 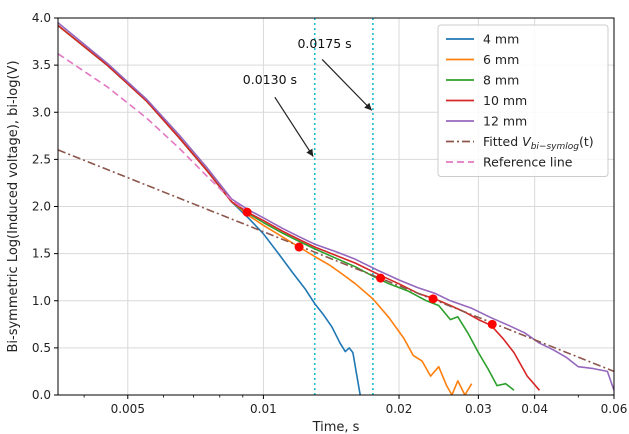 What do you see at coordinates (528, 162) in the screenshot?
I see `legend-label: Reference line` at bounding box center [528, 162].